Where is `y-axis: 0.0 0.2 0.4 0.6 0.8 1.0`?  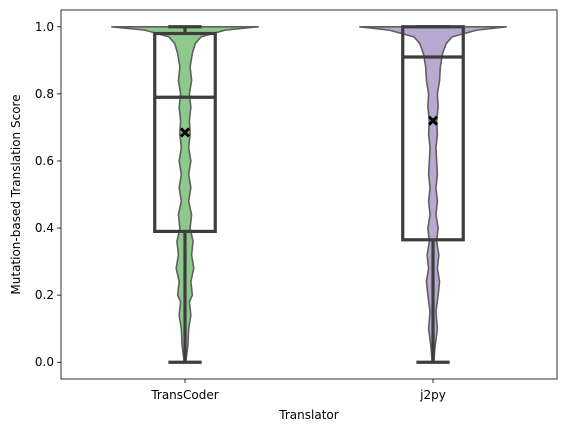 y-axis: 0.0 0.2 0.4 0.6 0.8 1.0 is located at coordinates (48, 194).